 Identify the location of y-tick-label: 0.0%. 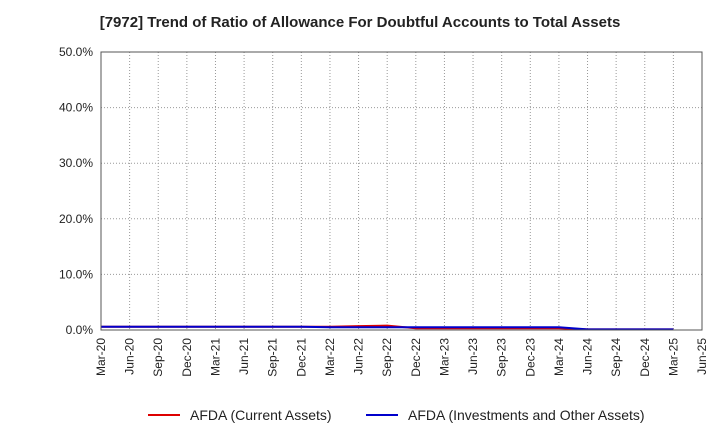
(80, 330).